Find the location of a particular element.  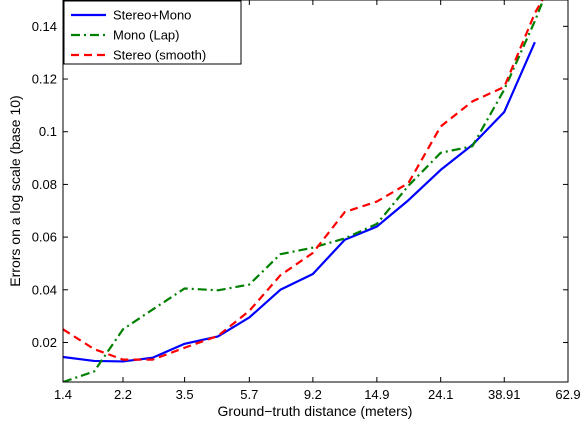

legend-box is located at coordinates (152, 32).